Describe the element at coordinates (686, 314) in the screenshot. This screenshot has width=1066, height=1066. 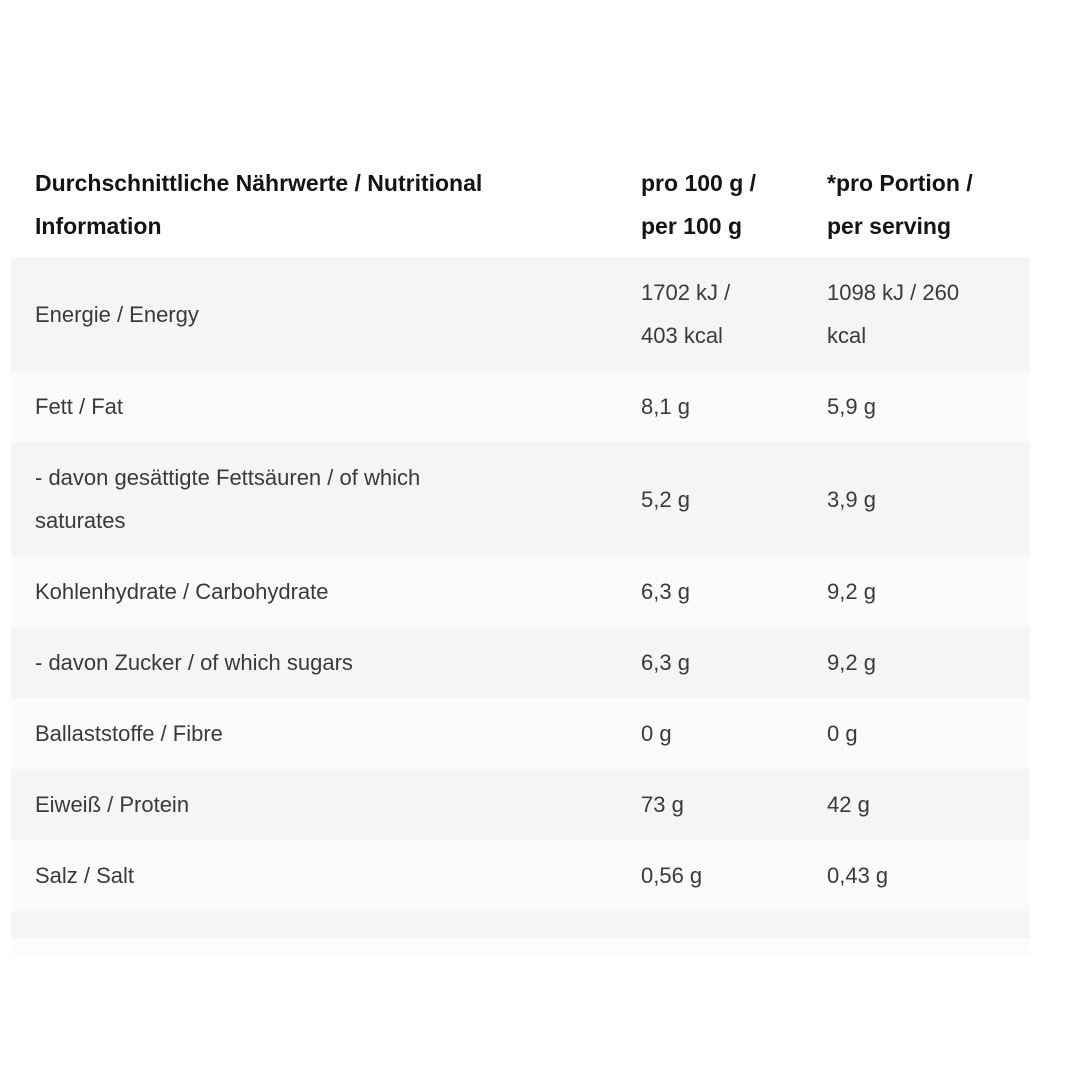
I see `row-value-per-100g: 1702 kJ / 403 kcal` at that location.